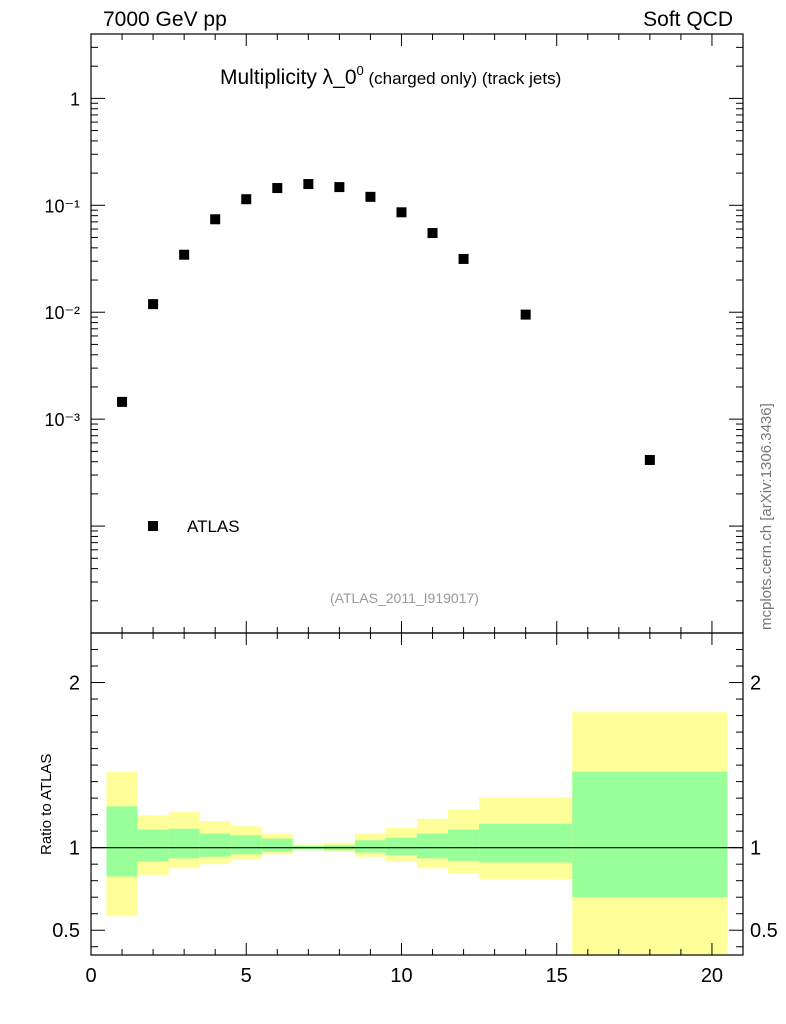 This screenshot has width=786, height=1024. What do you see at coordinates (360, 70) in the screenshot?
I see `chart-title-superscript: 0` at bounding box center [360, 70].